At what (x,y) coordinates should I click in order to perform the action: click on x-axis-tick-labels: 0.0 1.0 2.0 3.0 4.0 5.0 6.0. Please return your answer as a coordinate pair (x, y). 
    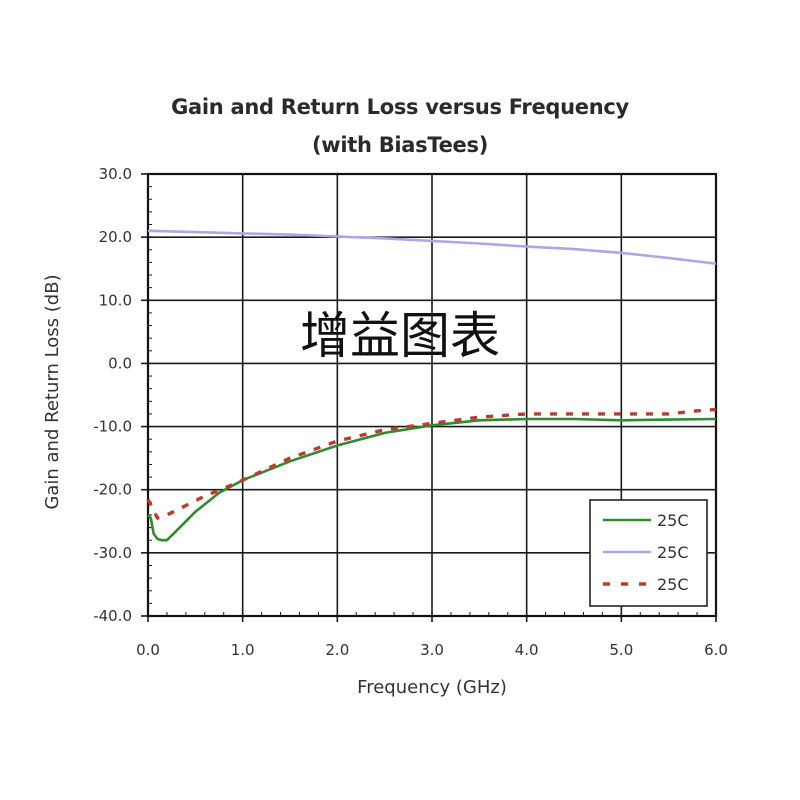
    Looking at the image, I should click on (432, 650).